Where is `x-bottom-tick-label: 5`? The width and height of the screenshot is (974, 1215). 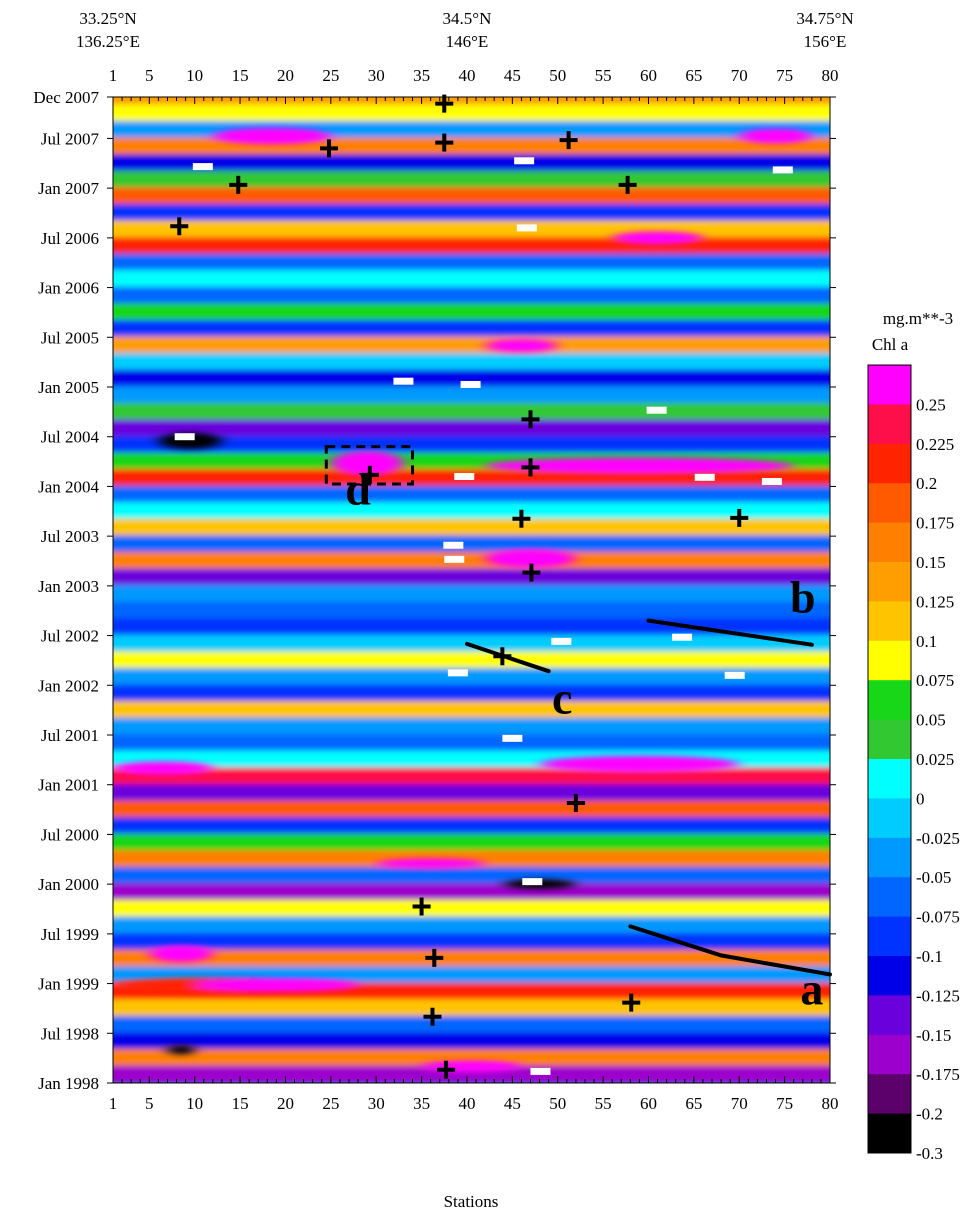
x-bottom-tick-label: 5 is located at coordinates (149, 1103).